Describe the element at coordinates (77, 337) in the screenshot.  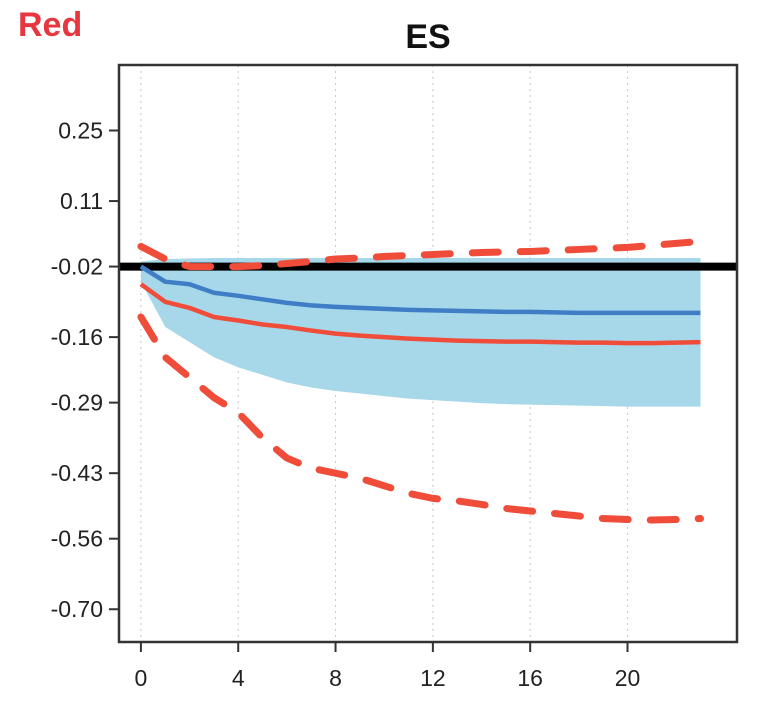
I see `y-tick-label-3: -0.16` at that location.